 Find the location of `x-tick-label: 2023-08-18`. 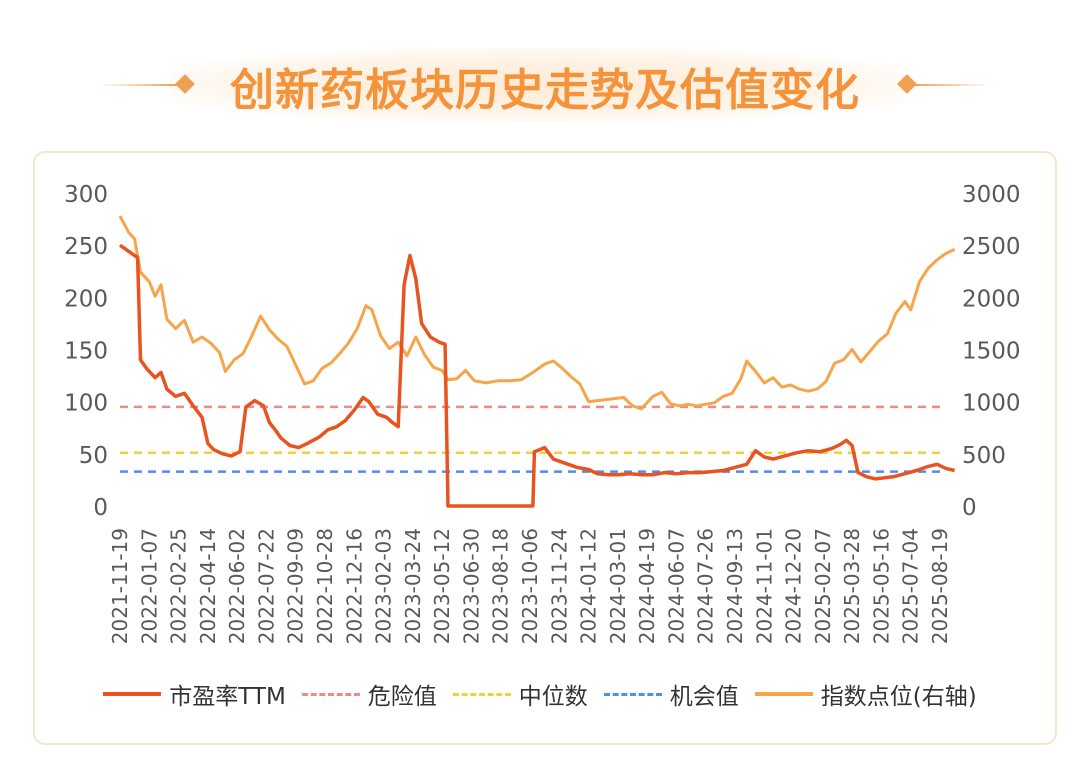

x-tick-label: 2023-08-18 is located at coordinates (501, 586).